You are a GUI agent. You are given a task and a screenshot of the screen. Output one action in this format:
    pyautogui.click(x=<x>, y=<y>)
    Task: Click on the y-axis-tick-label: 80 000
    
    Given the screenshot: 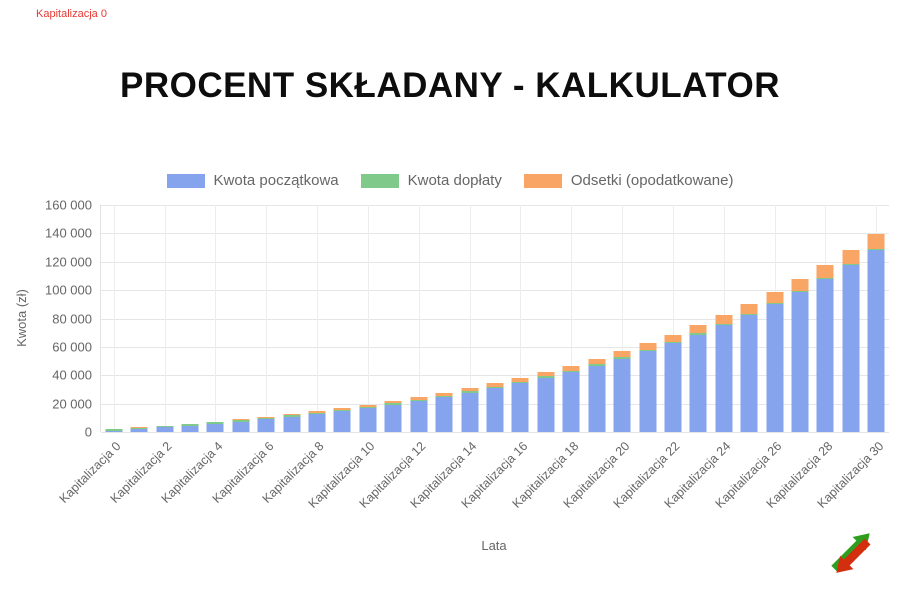 What is the action you would take?
    pyautogui.click(x=72, y=318)
    